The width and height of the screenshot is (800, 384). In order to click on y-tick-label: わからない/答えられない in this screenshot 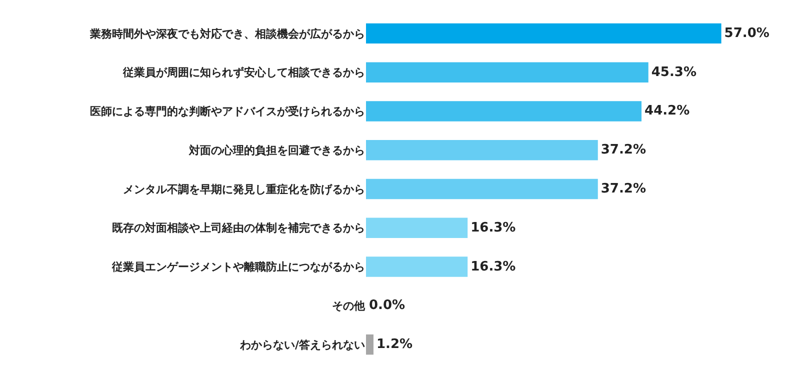, I will do `click(301, 345)`.